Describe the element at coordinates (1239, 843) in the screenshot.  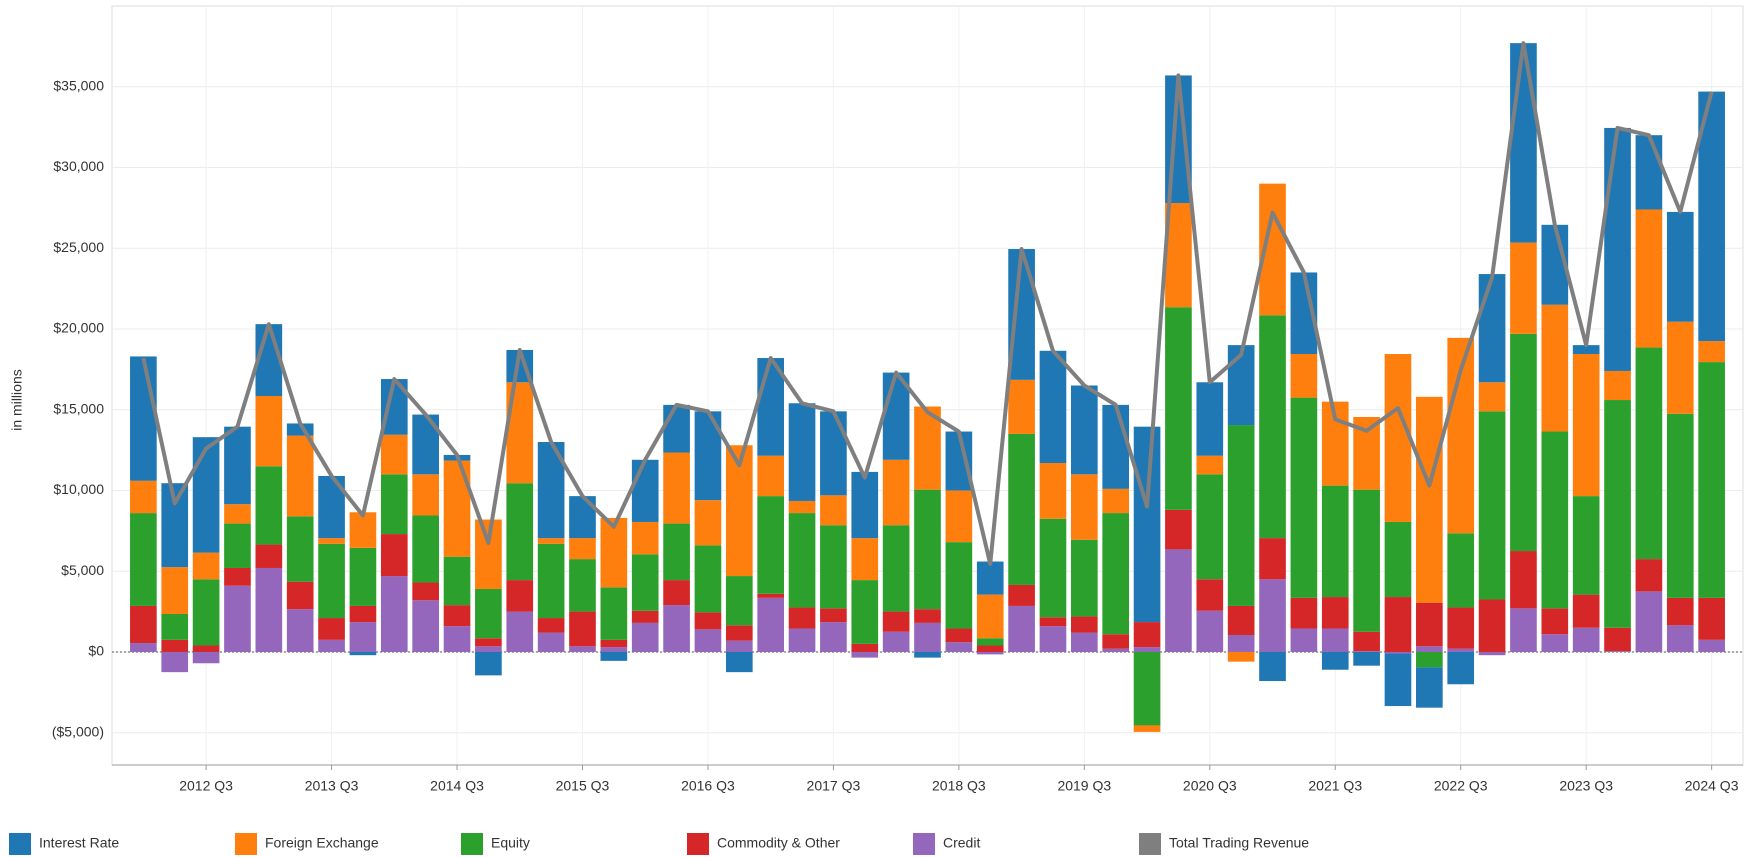
I see `legend-label: Total Trading Revenue` at that location.